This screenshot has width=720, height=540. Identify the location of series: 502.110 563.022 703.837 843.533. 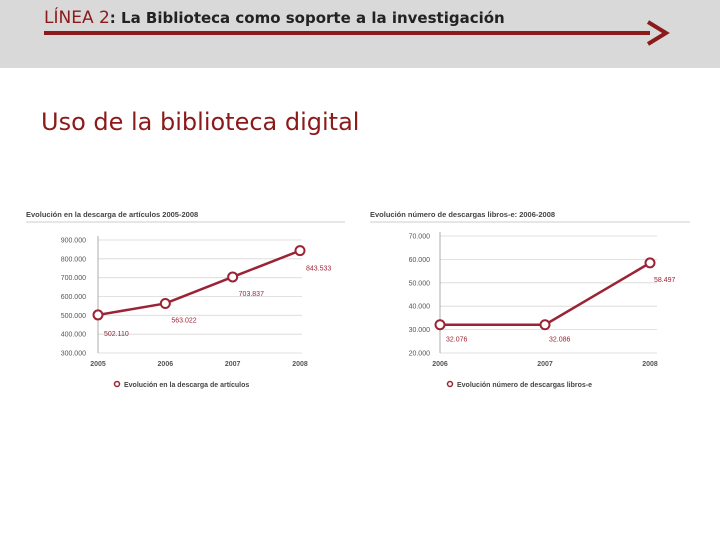
(211, 291).